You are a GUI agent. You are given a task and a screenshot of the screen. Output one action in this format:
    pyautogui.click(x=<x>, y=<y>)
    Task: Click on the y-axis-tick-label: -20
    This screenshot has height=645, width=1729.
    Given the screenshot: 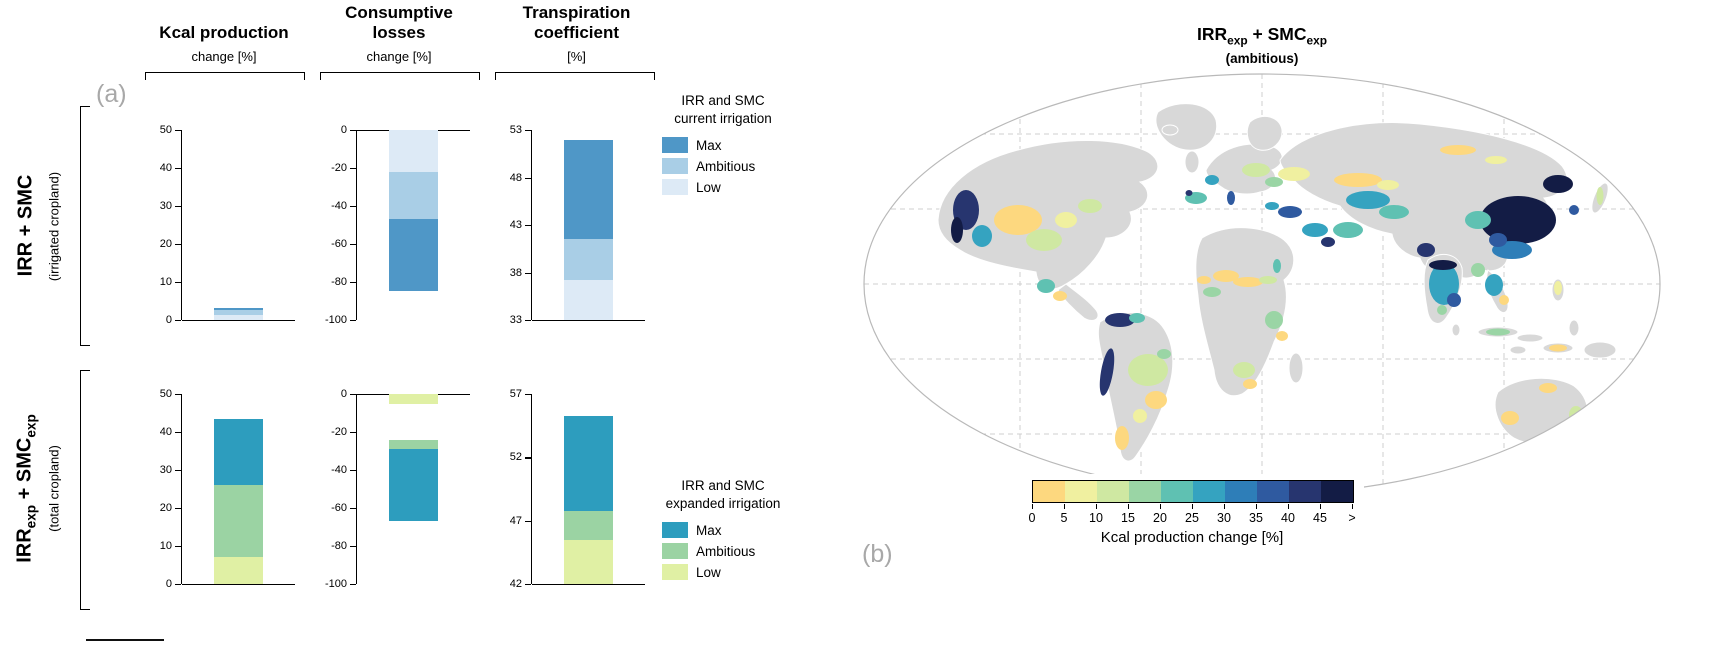 What is the action you would take?
    pyautogui.click(x=339, y=168)
    